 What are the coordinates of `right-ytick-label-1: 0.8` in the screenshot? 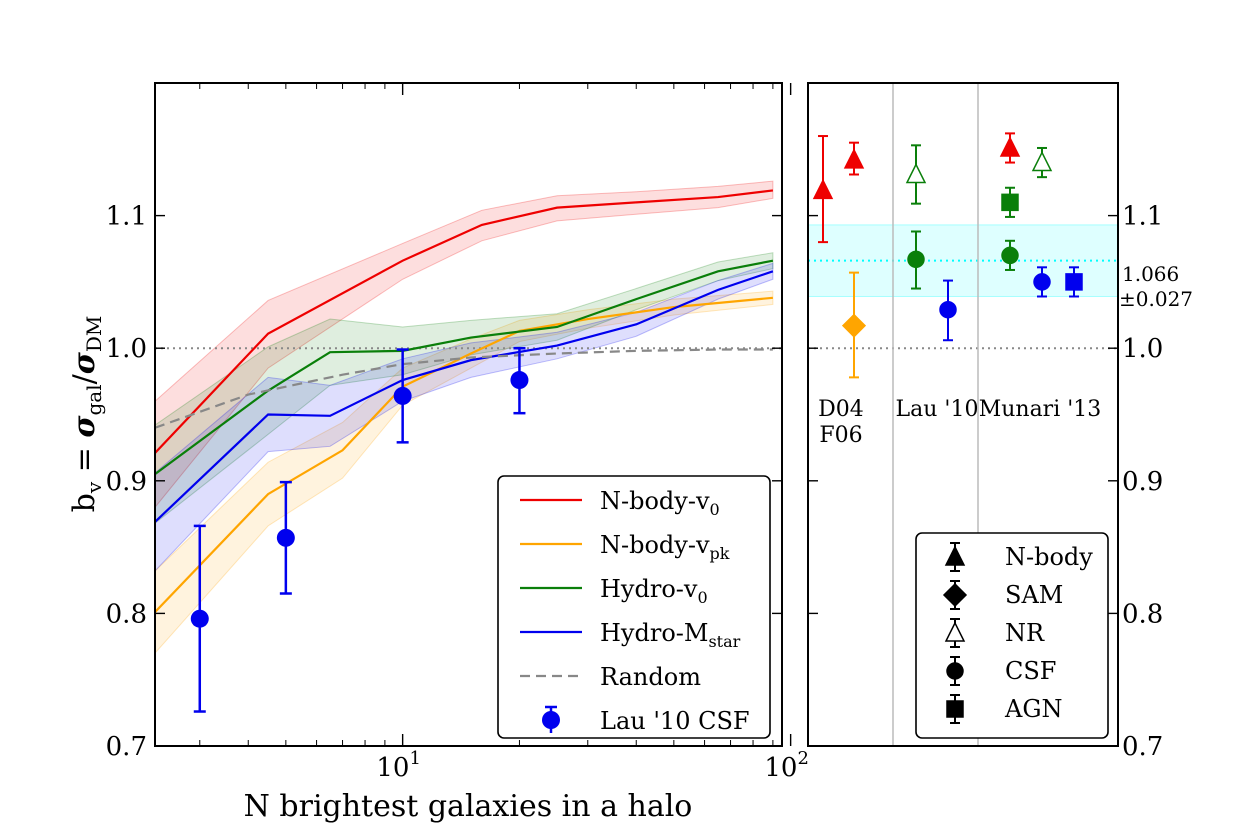 It's located at (1142, 614).